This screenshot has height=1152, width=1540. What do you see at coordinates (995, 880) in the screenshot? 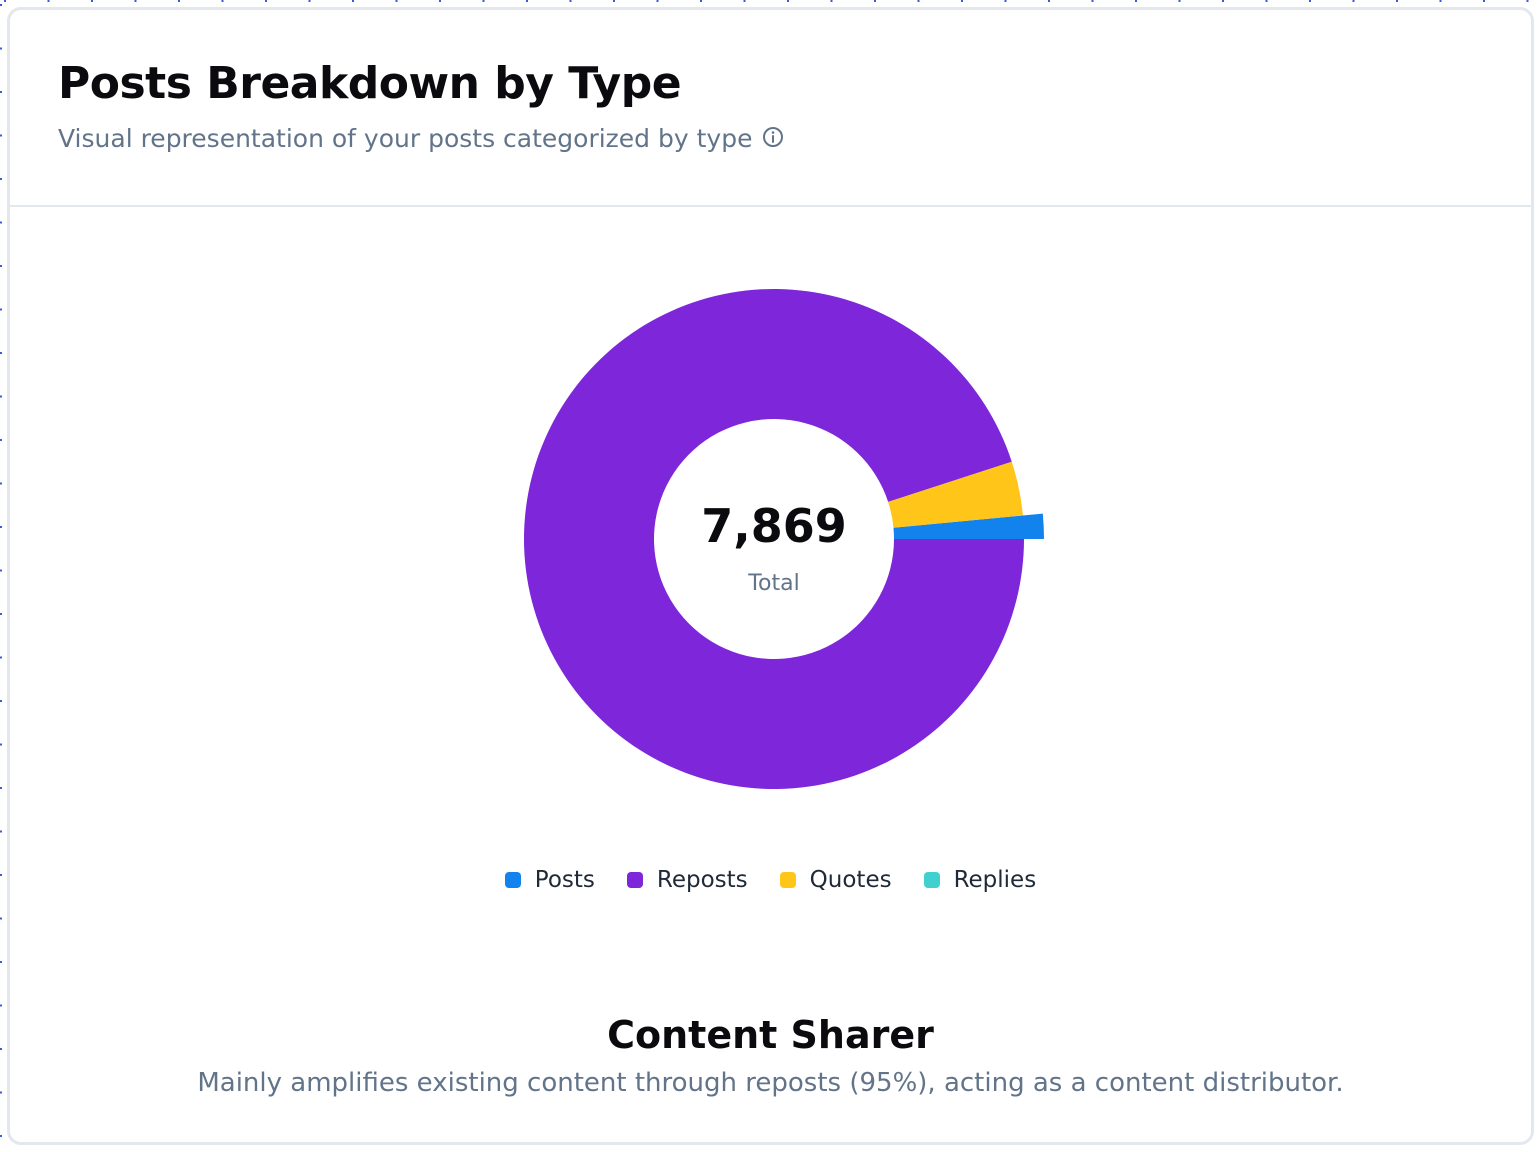
I see `legend-label: Replies` at bounding box center [995, 880].